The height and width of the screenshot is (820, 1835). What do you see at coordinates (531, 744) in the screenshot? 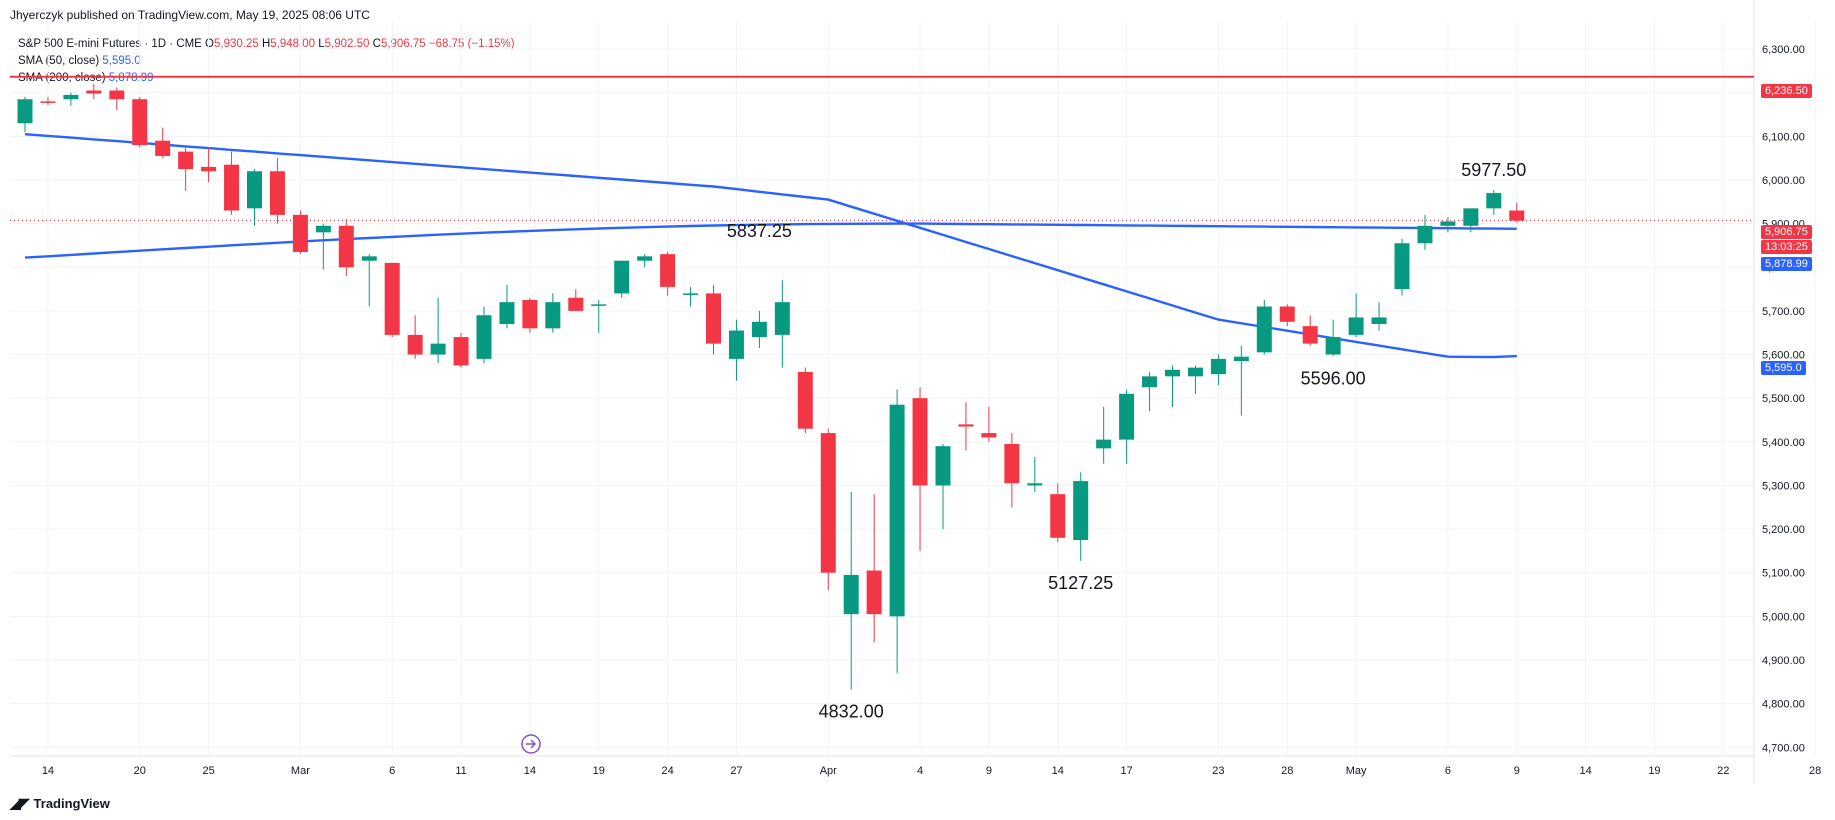
I see `event-marker-arrow-icon` at bounding box center [531, 744].